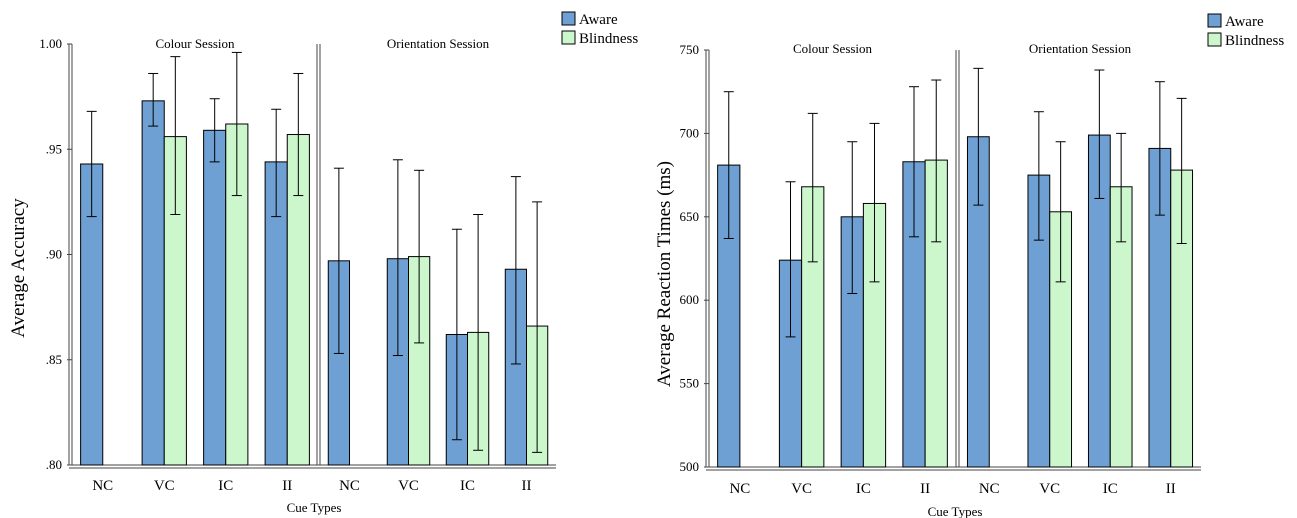  Describe the element at coordinates (664, 274) in the screenshot. I see `y-axis-title: Average Reaction Times (ms)` at that location.